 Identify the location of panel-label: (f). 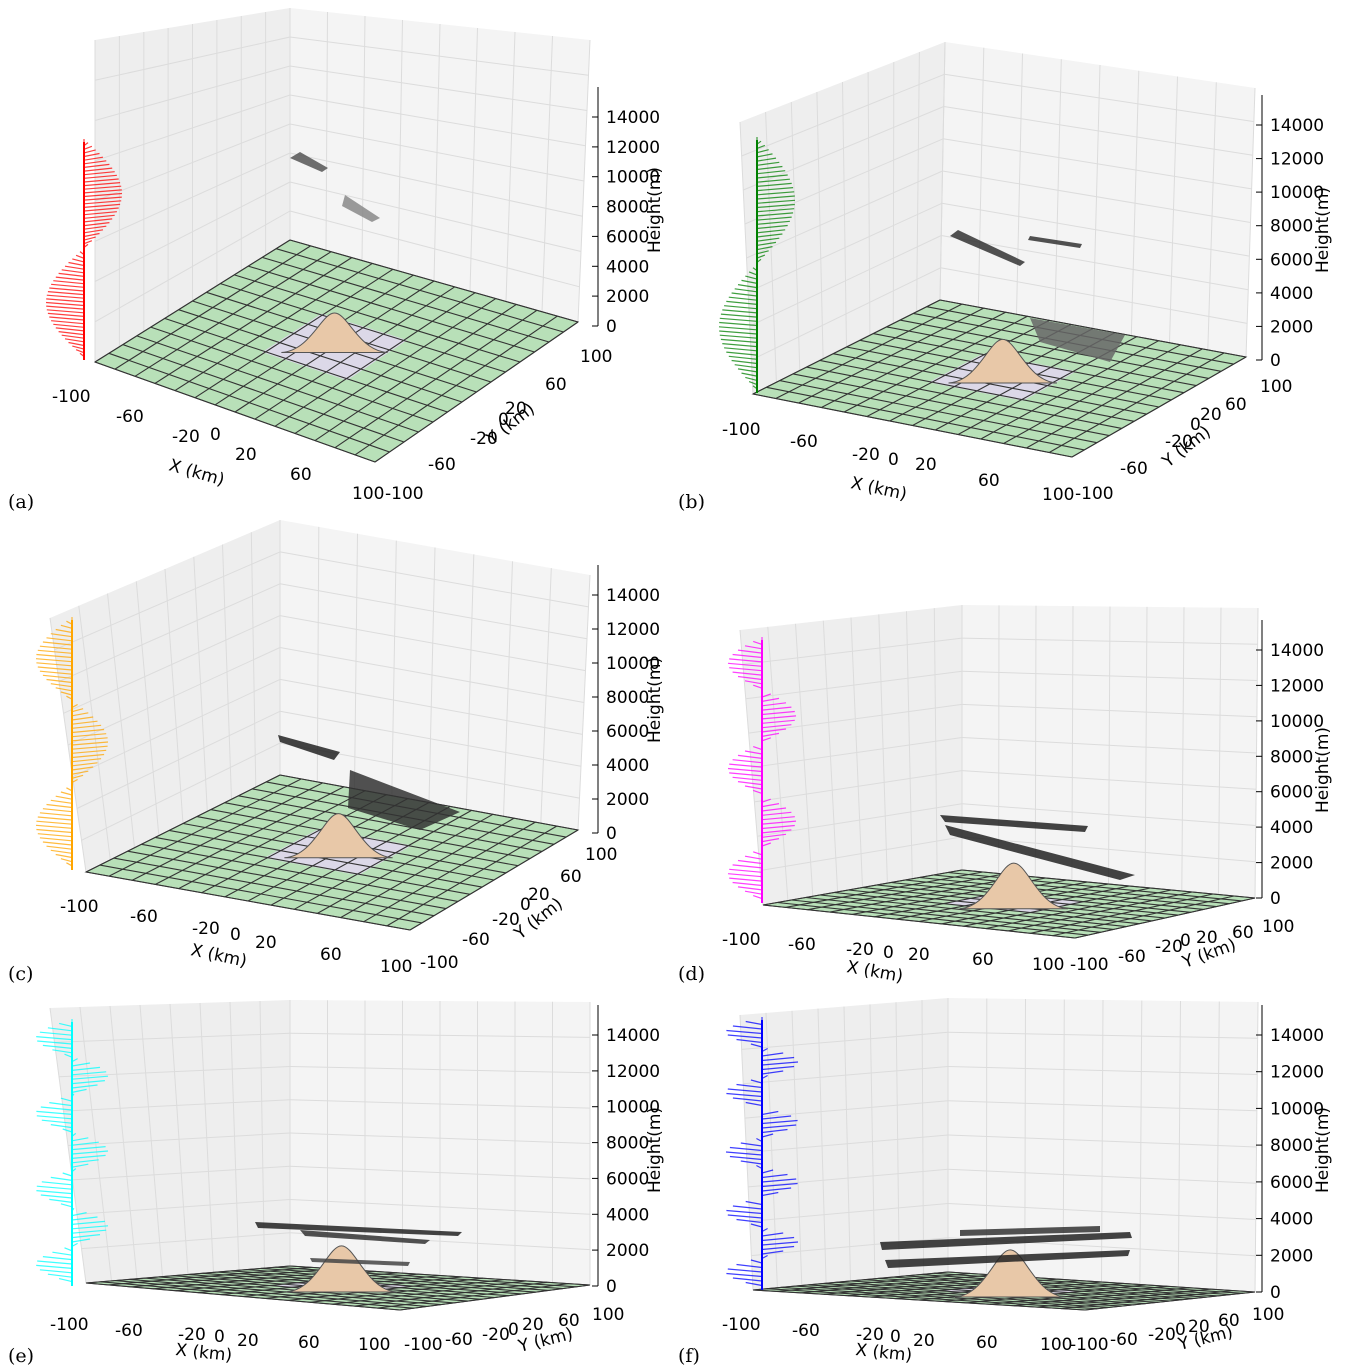
(689, 1356).